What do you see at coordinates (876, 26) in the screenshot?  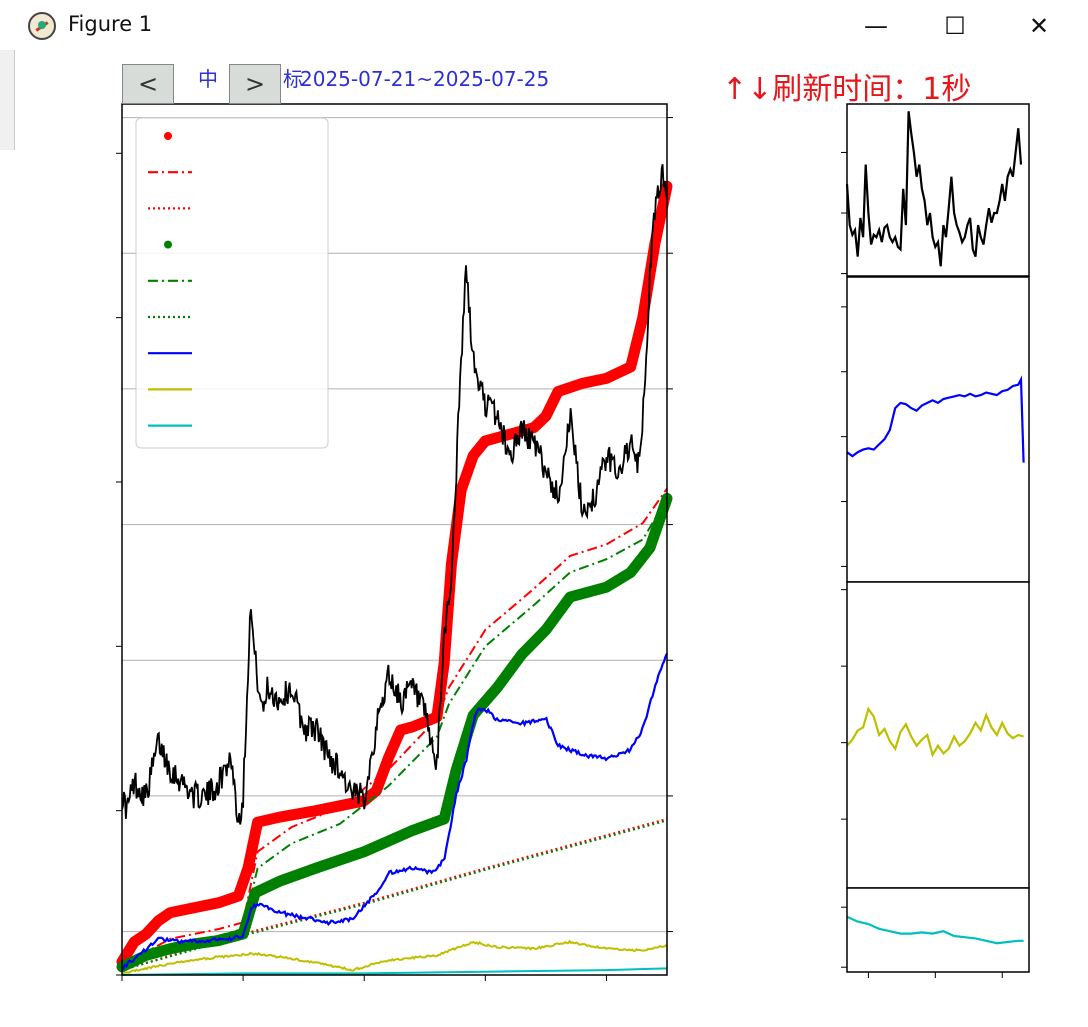 I see `minimize-button: —` at bounding box center [876, 26].